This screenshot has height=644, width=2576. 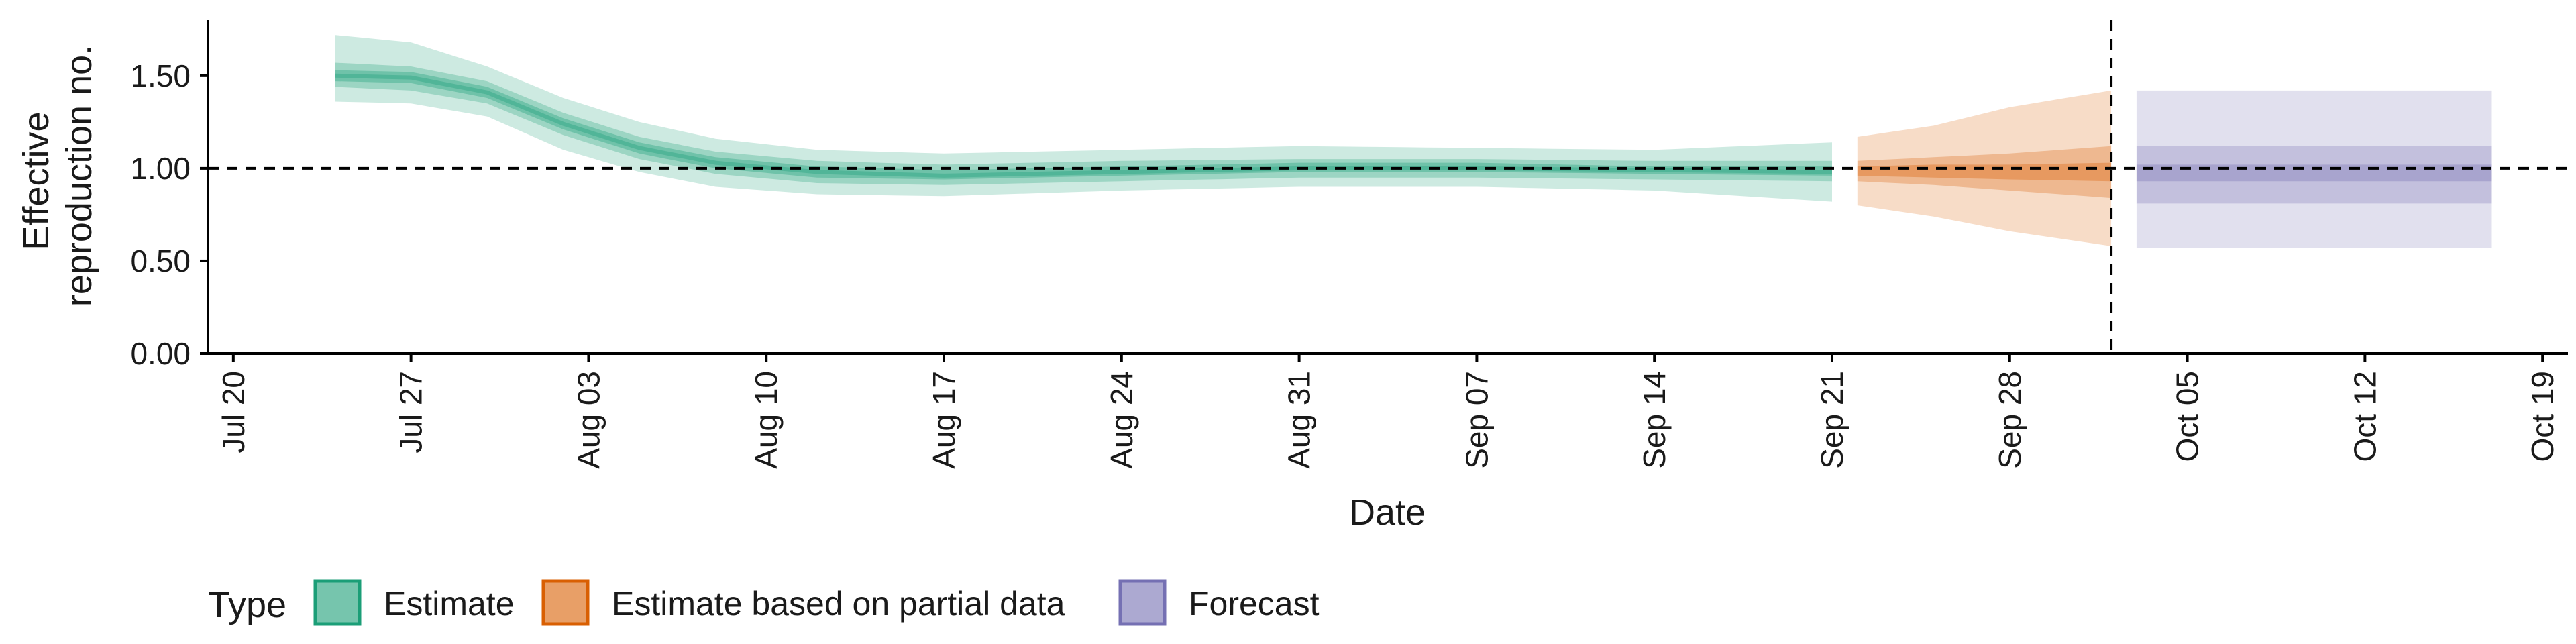 I want to click on y-tick-label: 0.50, so click(x=160, y=261).